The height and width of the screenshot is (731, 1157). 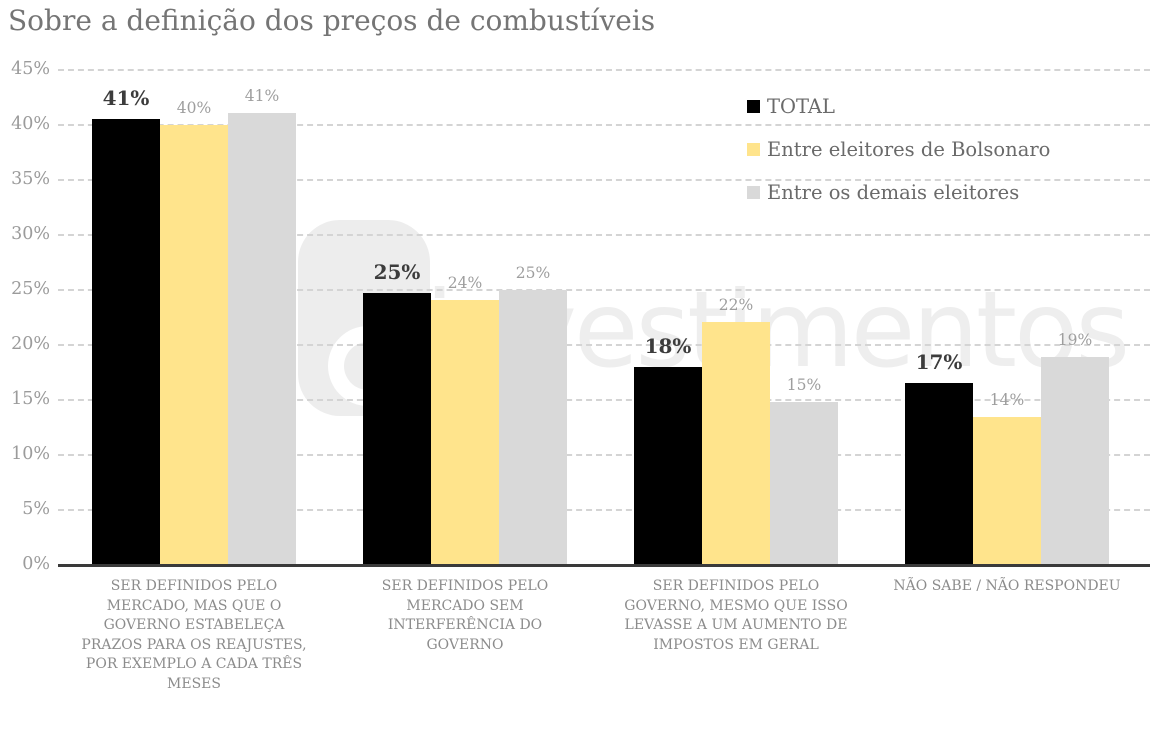 What do you see at coordinates (909, 149) in the screenshot?
I see `legend-label: Entre eleitores de Bolsonaro` at bounding box center [909, 149].